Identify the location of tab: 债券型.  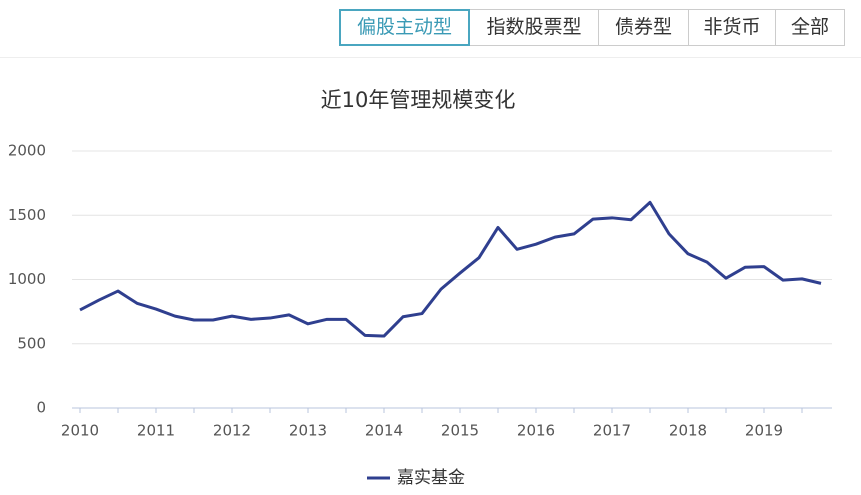
(643, 27).